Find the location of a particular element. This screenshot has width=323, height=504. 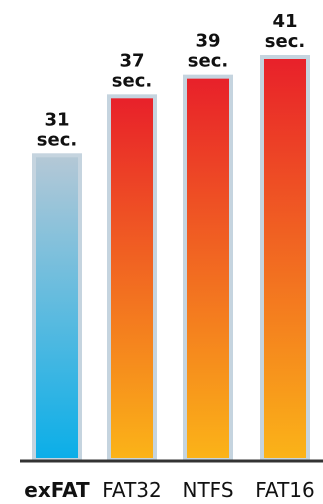

category-label-ntfs: NTFS is located at coordinates (207, 490).